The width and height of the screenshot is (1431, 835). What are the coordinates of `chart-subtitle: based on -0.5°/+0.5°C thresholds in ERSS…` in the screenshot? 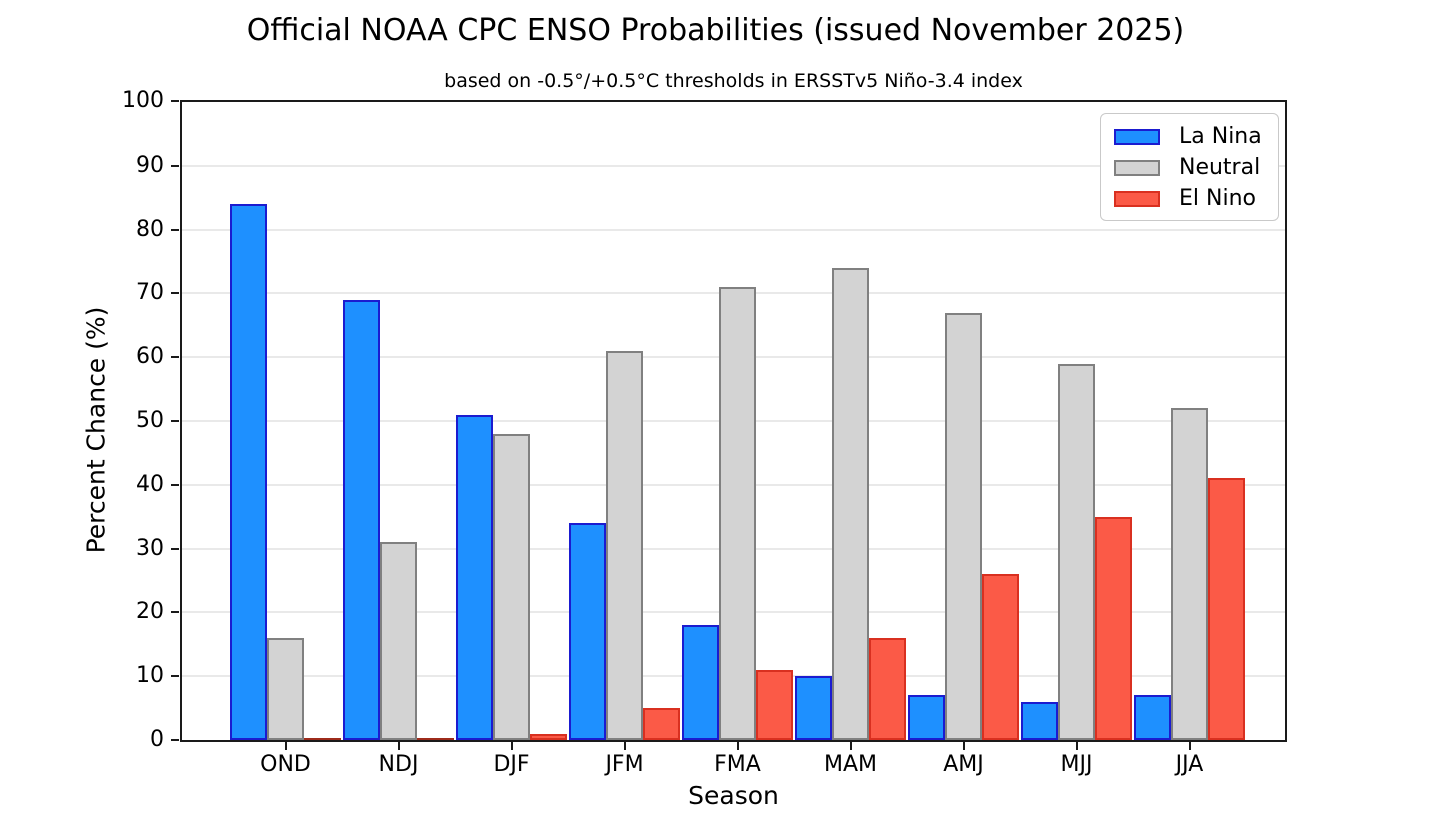 It's located at (733, 81).